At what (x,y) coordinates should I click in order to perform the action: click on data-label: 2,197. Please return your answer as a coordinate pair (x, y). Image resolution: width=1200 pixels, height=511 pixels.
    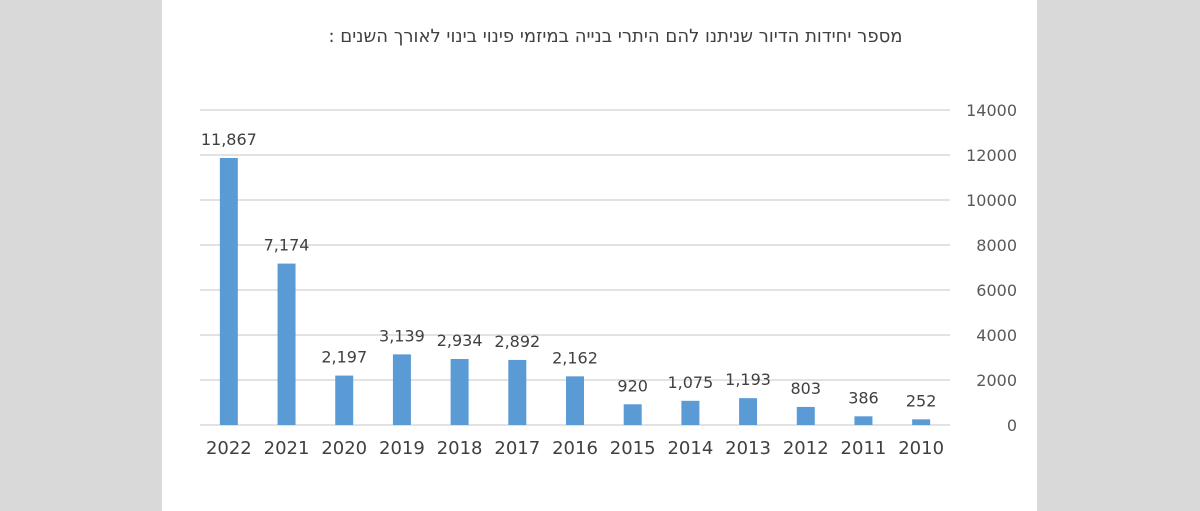
    Looking at the image, I should click on (344, 357).